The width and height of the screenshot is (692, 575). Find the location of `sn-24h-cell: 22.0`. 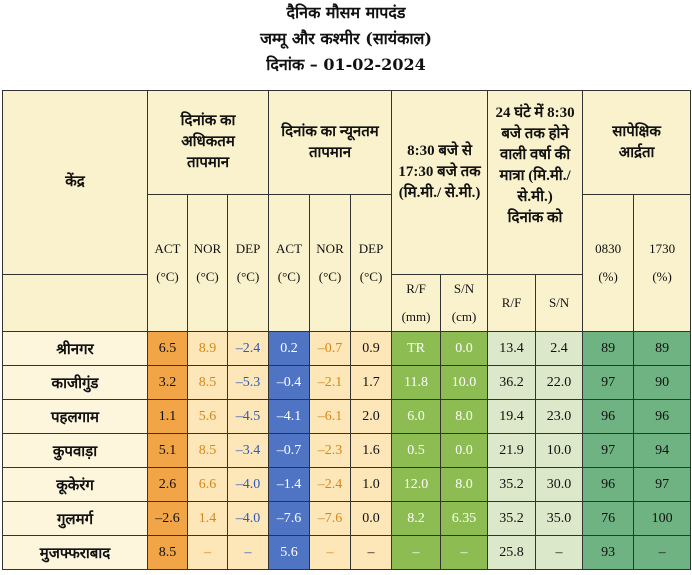

sn-24h-cell: 22.0 is located at coordinates (559, 382).